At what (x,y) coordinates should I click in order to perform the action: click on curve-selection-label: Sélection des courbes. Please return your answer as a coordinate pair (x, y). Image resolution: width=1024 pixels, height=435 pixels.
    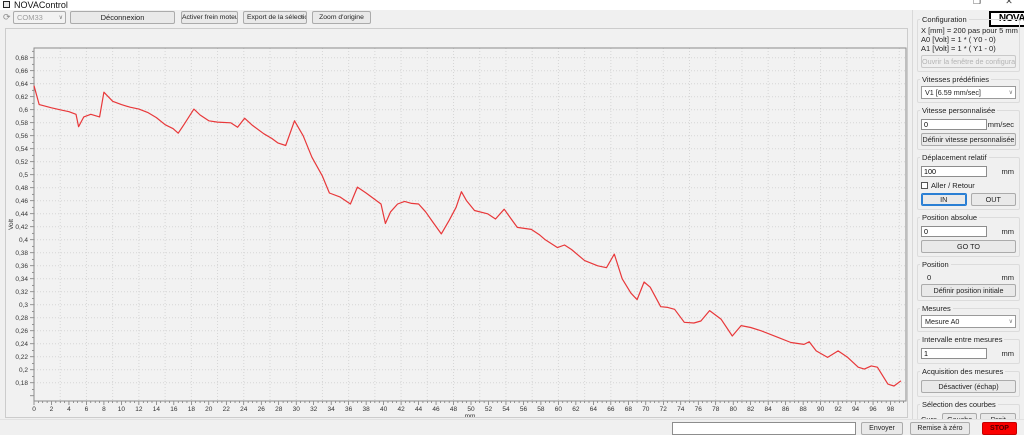
    Looking at the image, I should click on (959, 404).